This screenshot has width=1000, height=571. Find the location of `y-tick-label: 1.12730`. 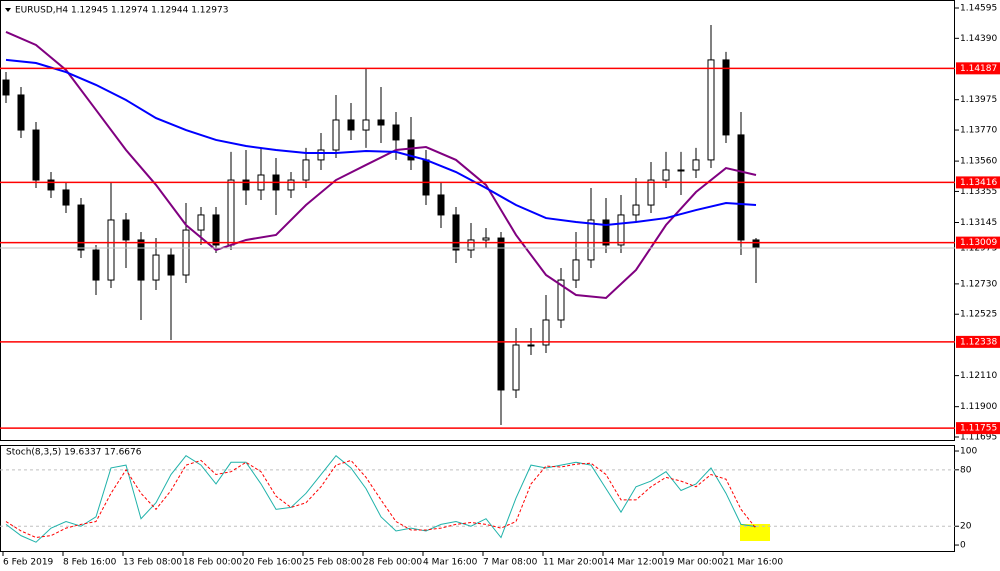

y-tick-label: 1.12730 is located at coordinates (978, 284).